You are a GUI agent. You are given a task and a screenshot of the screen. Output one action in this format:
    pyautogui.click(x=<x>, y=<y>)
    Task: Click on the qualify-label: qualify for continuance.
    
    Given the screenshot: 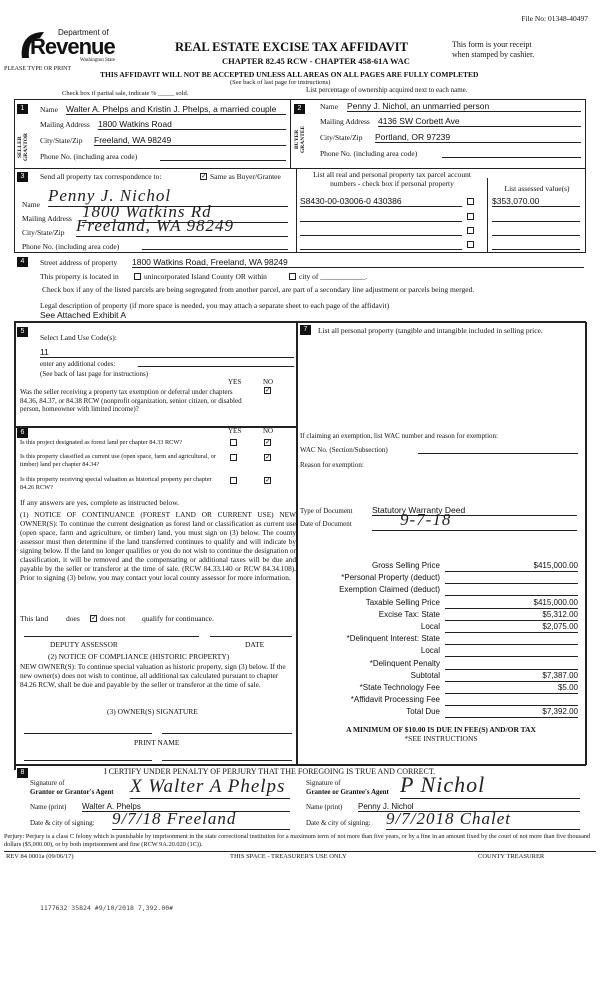 What is the action you would take?
    pyautogui.click(x=178, y=618)
    